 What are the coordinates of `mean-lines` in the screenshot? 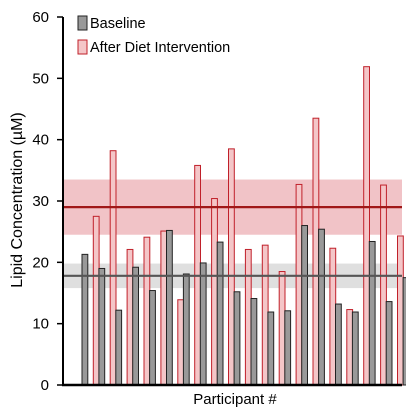 It's located at (232, 241).